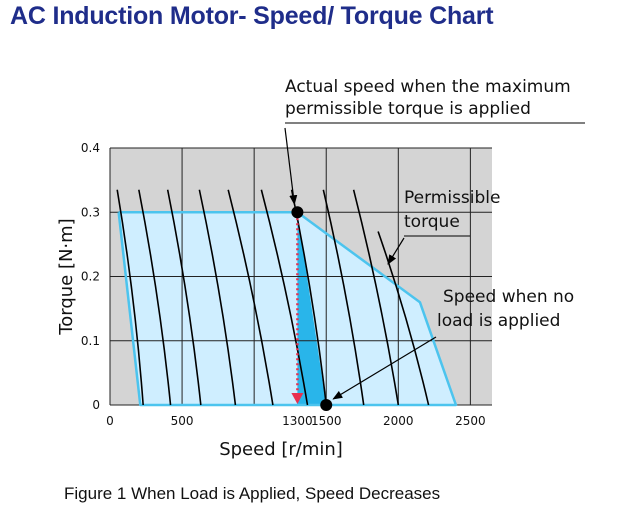  What do you see at coordinates (90, 148) in the screenshot?
I see `y-tick-label: 0.4` at bounding box center [90, 148].